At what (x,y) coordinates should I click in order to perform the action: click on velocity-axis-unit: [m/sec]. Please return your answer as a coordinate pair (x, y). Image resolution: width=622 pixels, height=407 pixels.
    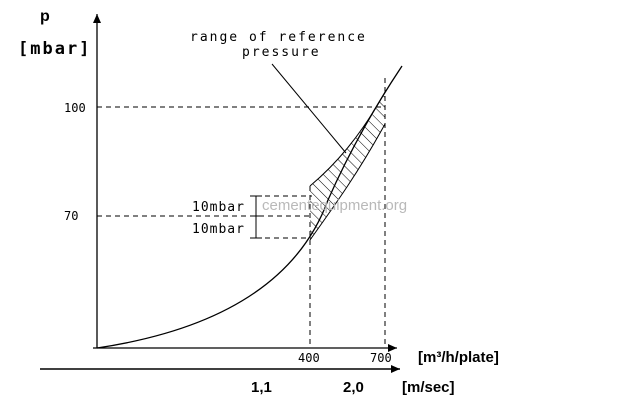
    Looking at the image, I should click on (428, 387).